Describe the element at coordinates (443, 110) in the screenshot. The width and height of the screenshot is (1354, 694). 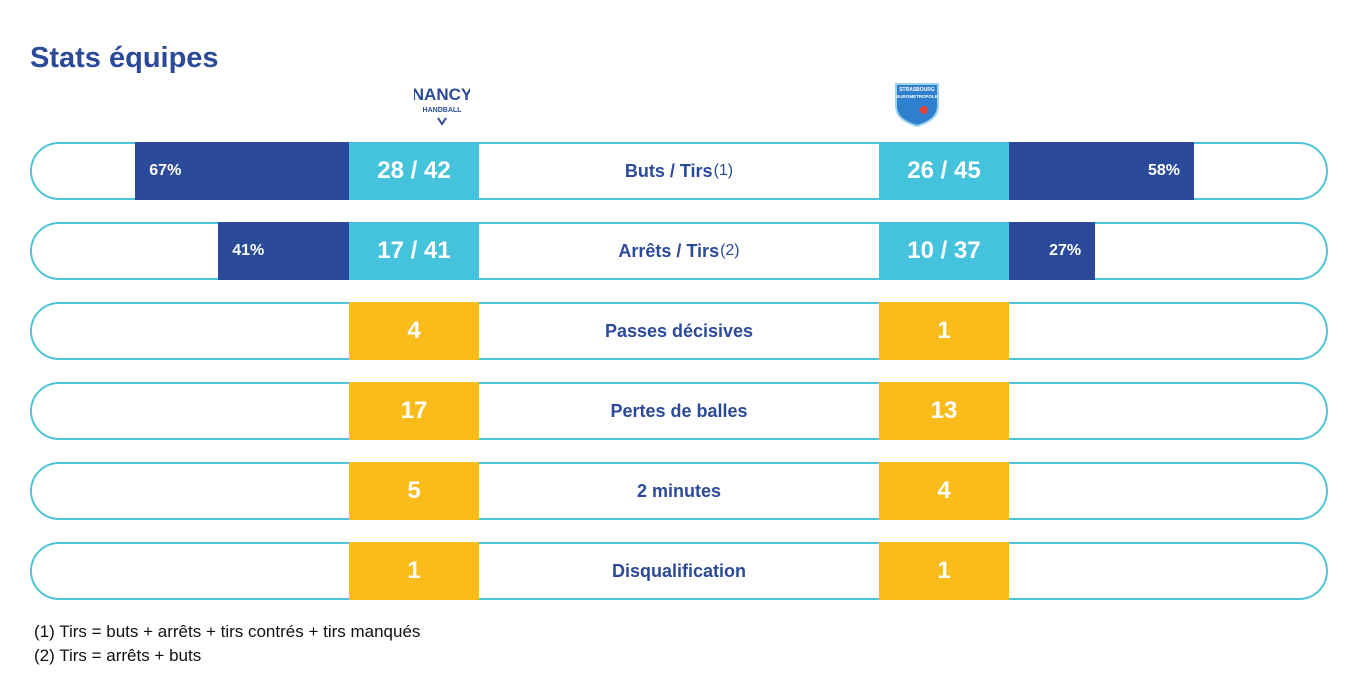
I see `logo-text: HANDBALL` at that location.